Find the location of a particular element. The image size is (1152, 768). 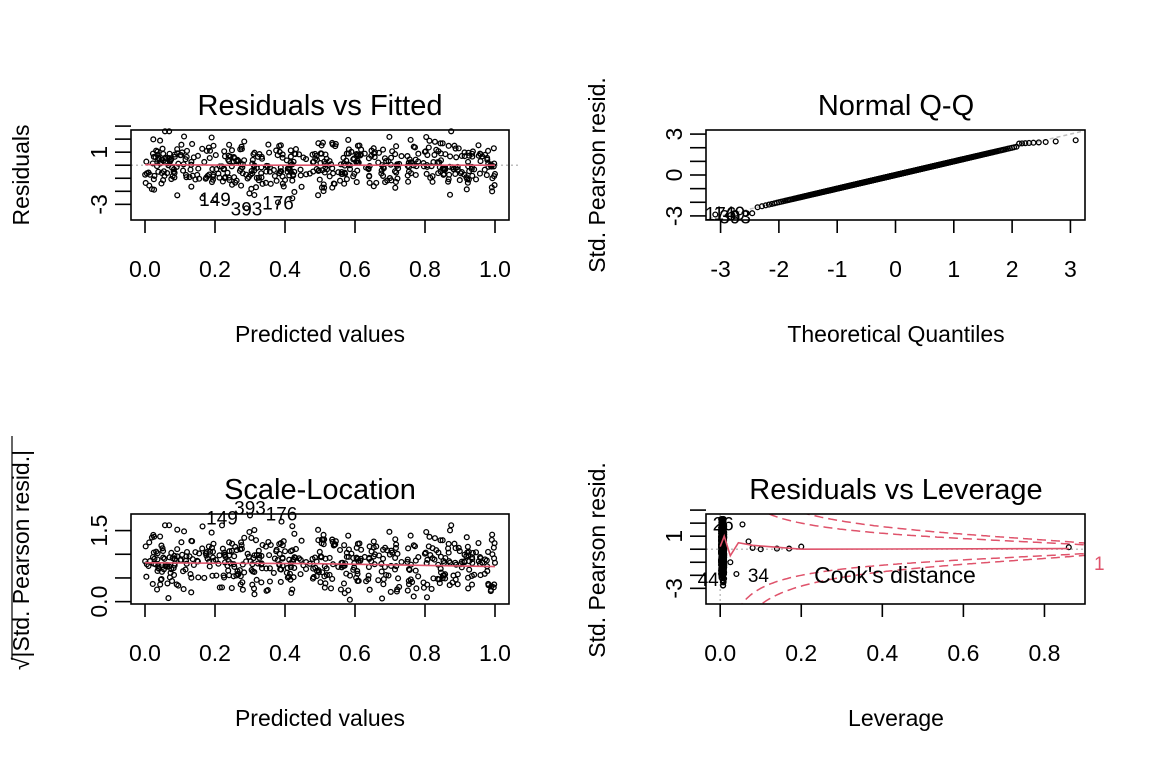

x-tick-label: -3 is located at coordinates (720, 269).